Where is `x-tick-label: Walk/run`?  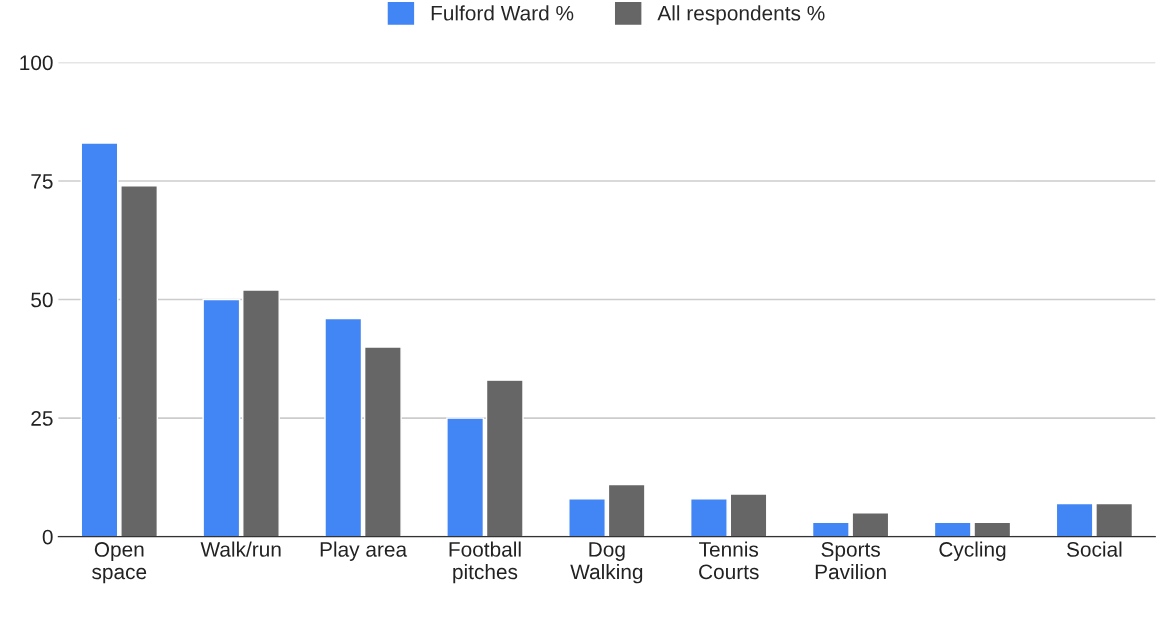
x-tick-label: Walk/run is located at coordinates (240, 549).